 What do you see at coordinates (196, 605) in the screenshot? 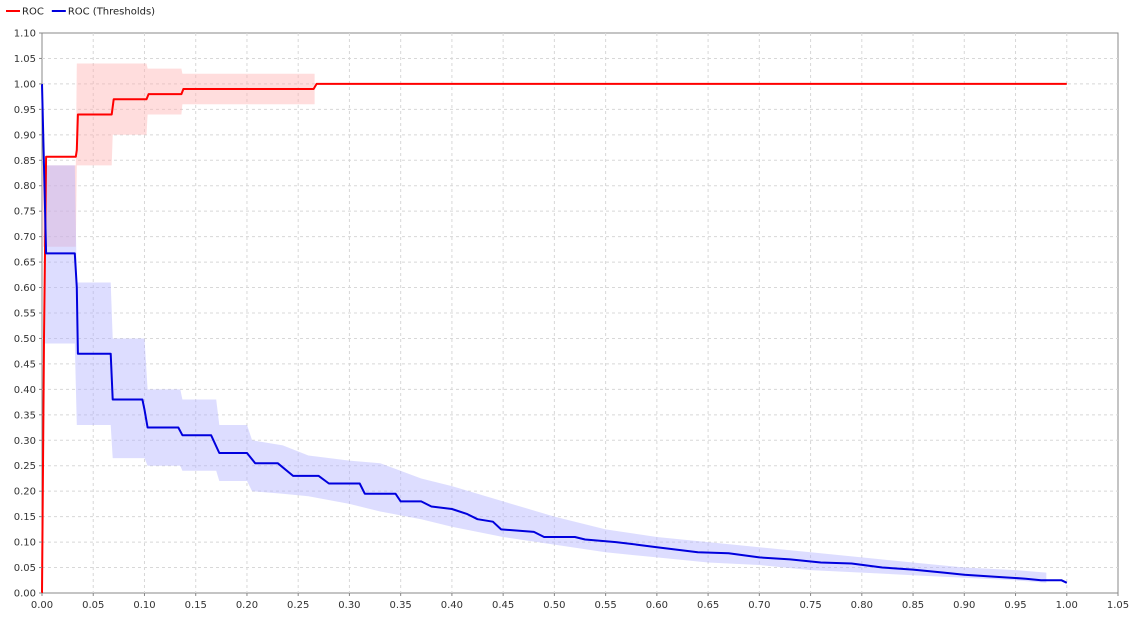
I see `x-tick-label: 0.15` at bounding box center [196, 605].